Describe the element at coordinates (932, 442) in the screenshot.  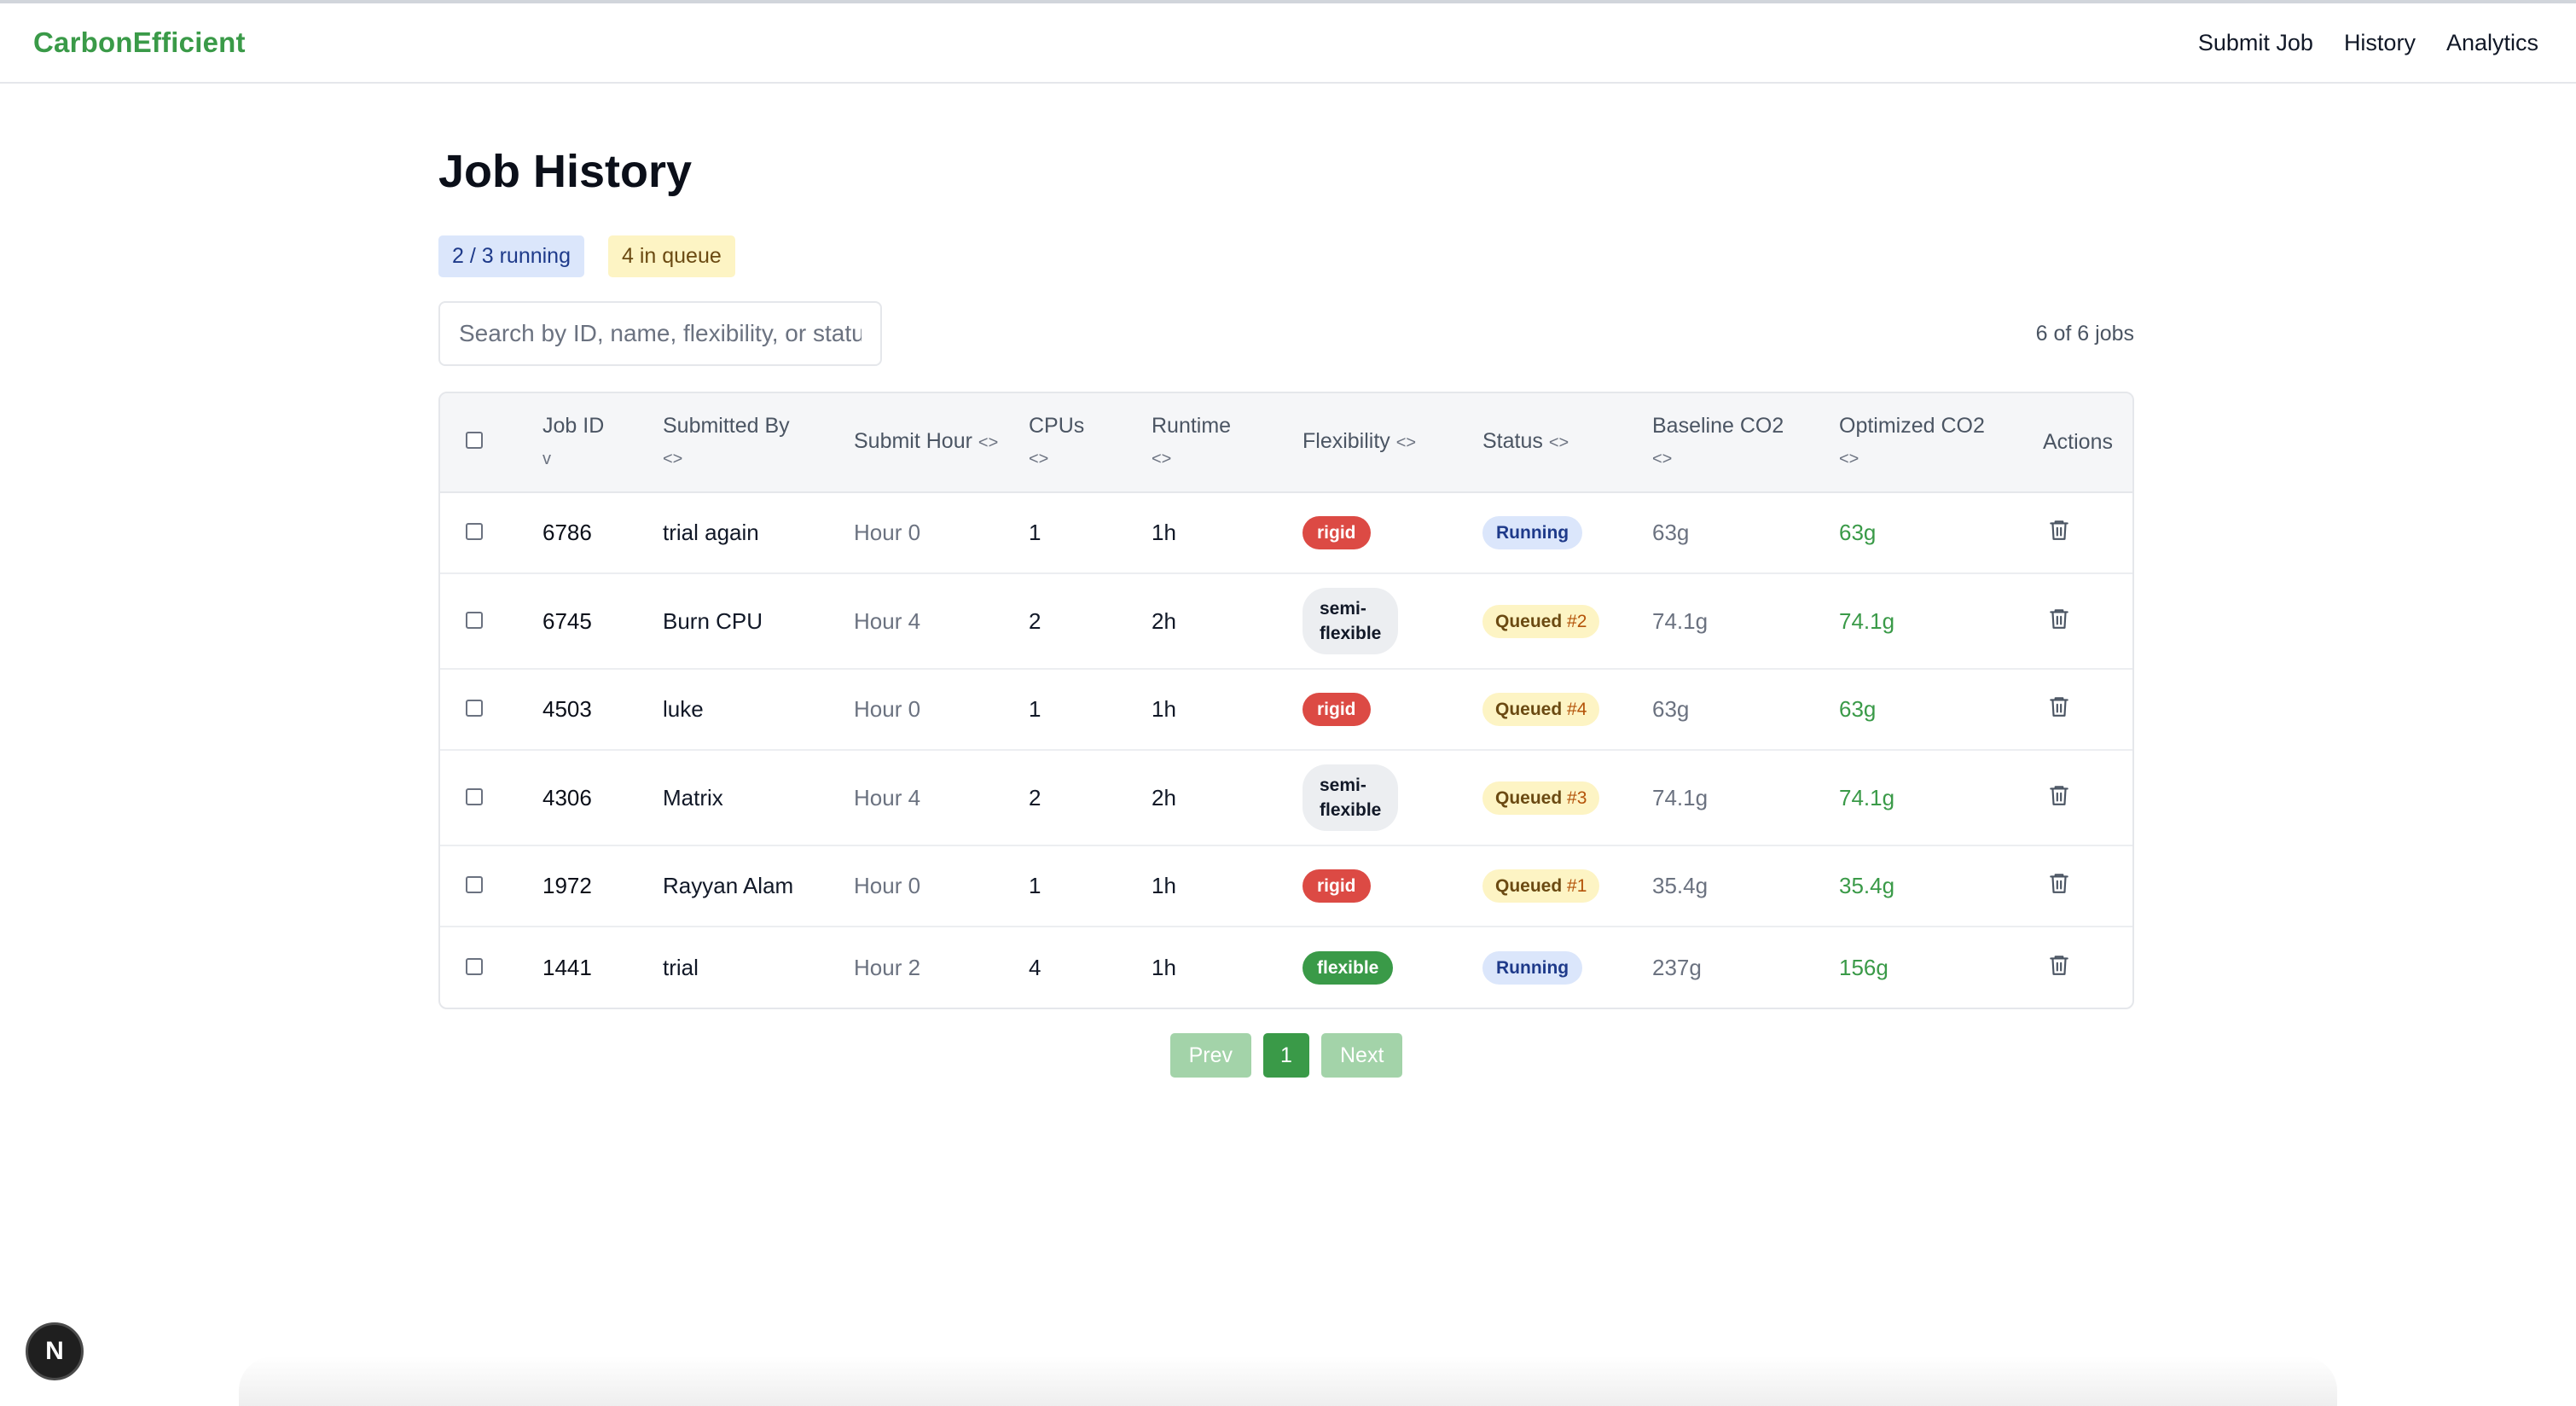
I see `header-submit-hour: Submit Hour <>` at that location.